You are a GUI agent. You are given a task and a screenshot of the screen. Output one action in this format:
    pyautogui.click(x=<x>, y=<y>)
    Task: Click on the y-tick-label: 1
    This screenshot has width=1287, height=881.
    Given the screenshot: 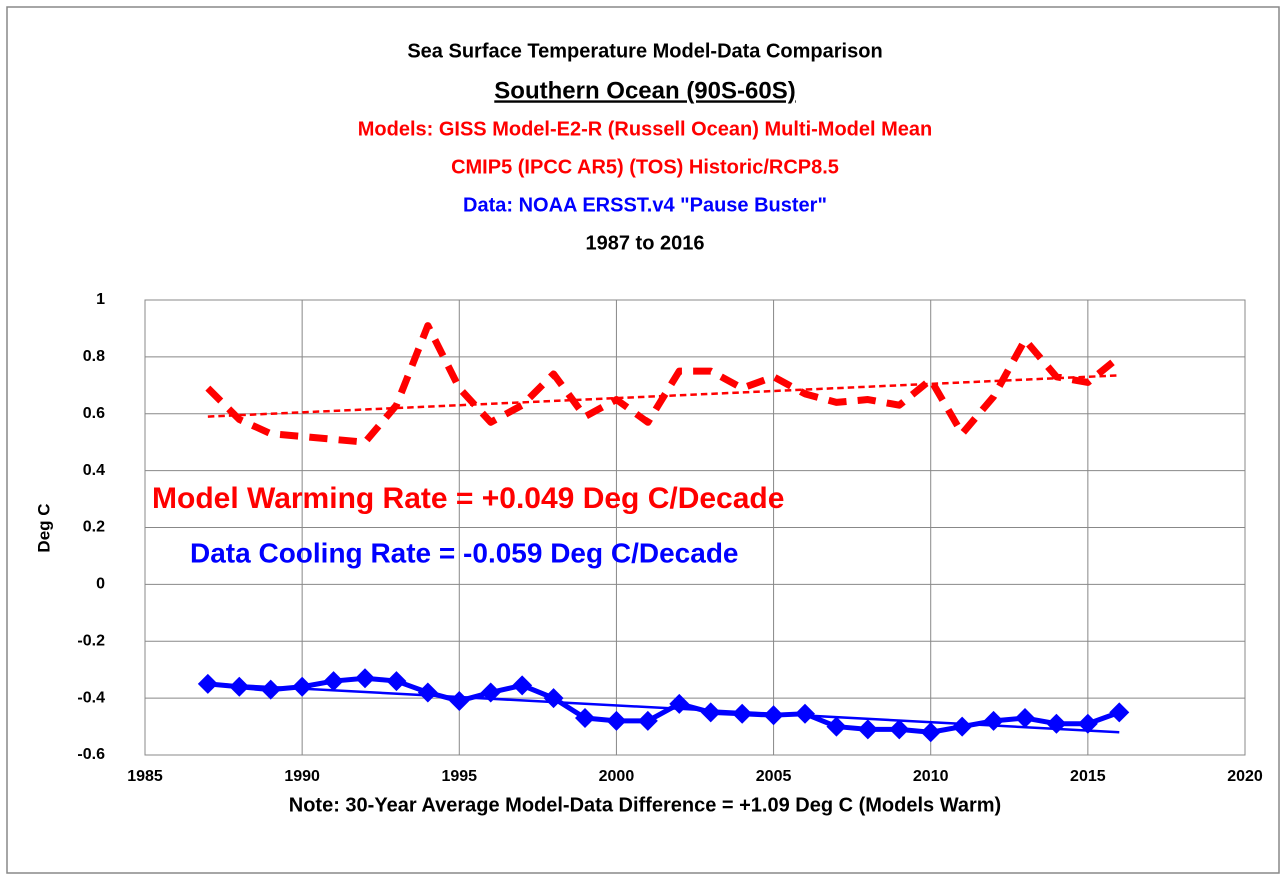 What is the action you would take?
    pyautogui.click(x=100, y=299)
    